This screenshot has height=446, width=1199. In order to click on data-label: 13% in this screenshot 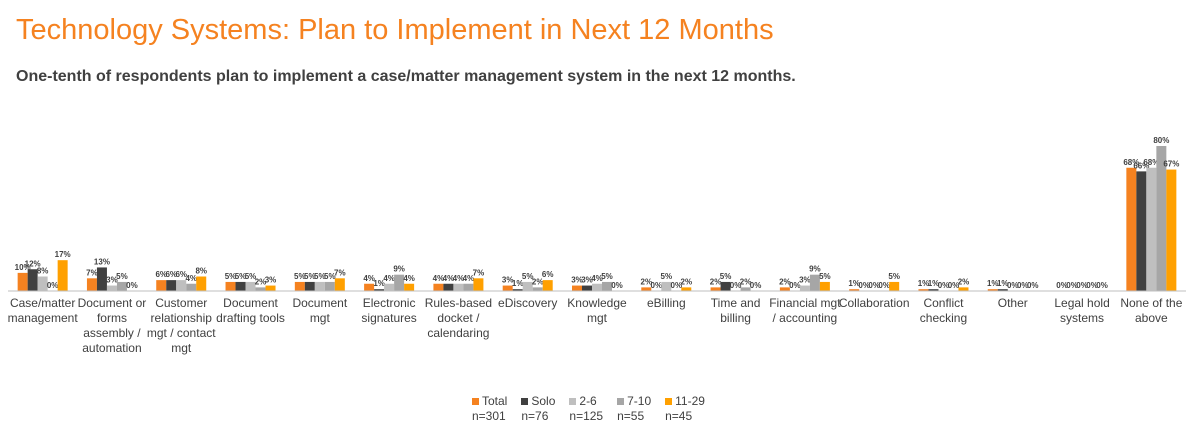, I will do `click(102, 261)`.